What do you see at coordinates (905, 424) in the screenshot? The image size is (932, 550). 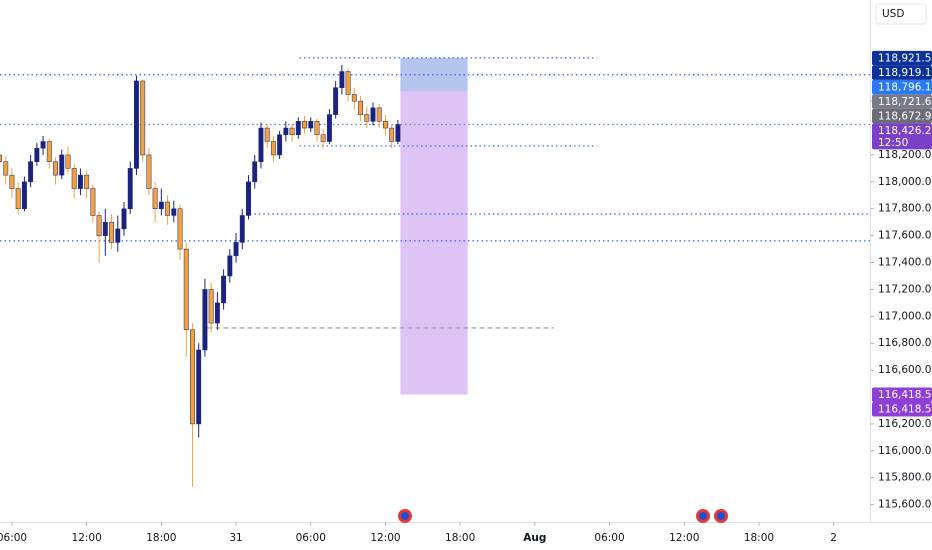 I see `y-tick-label: 116,200.00` at bounding box center [905, 424].